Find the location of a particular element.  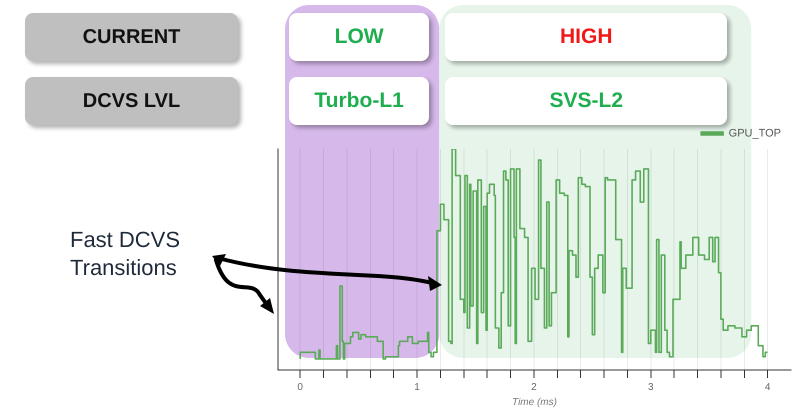

band-label: LOW is located at coordinates (359, 37).